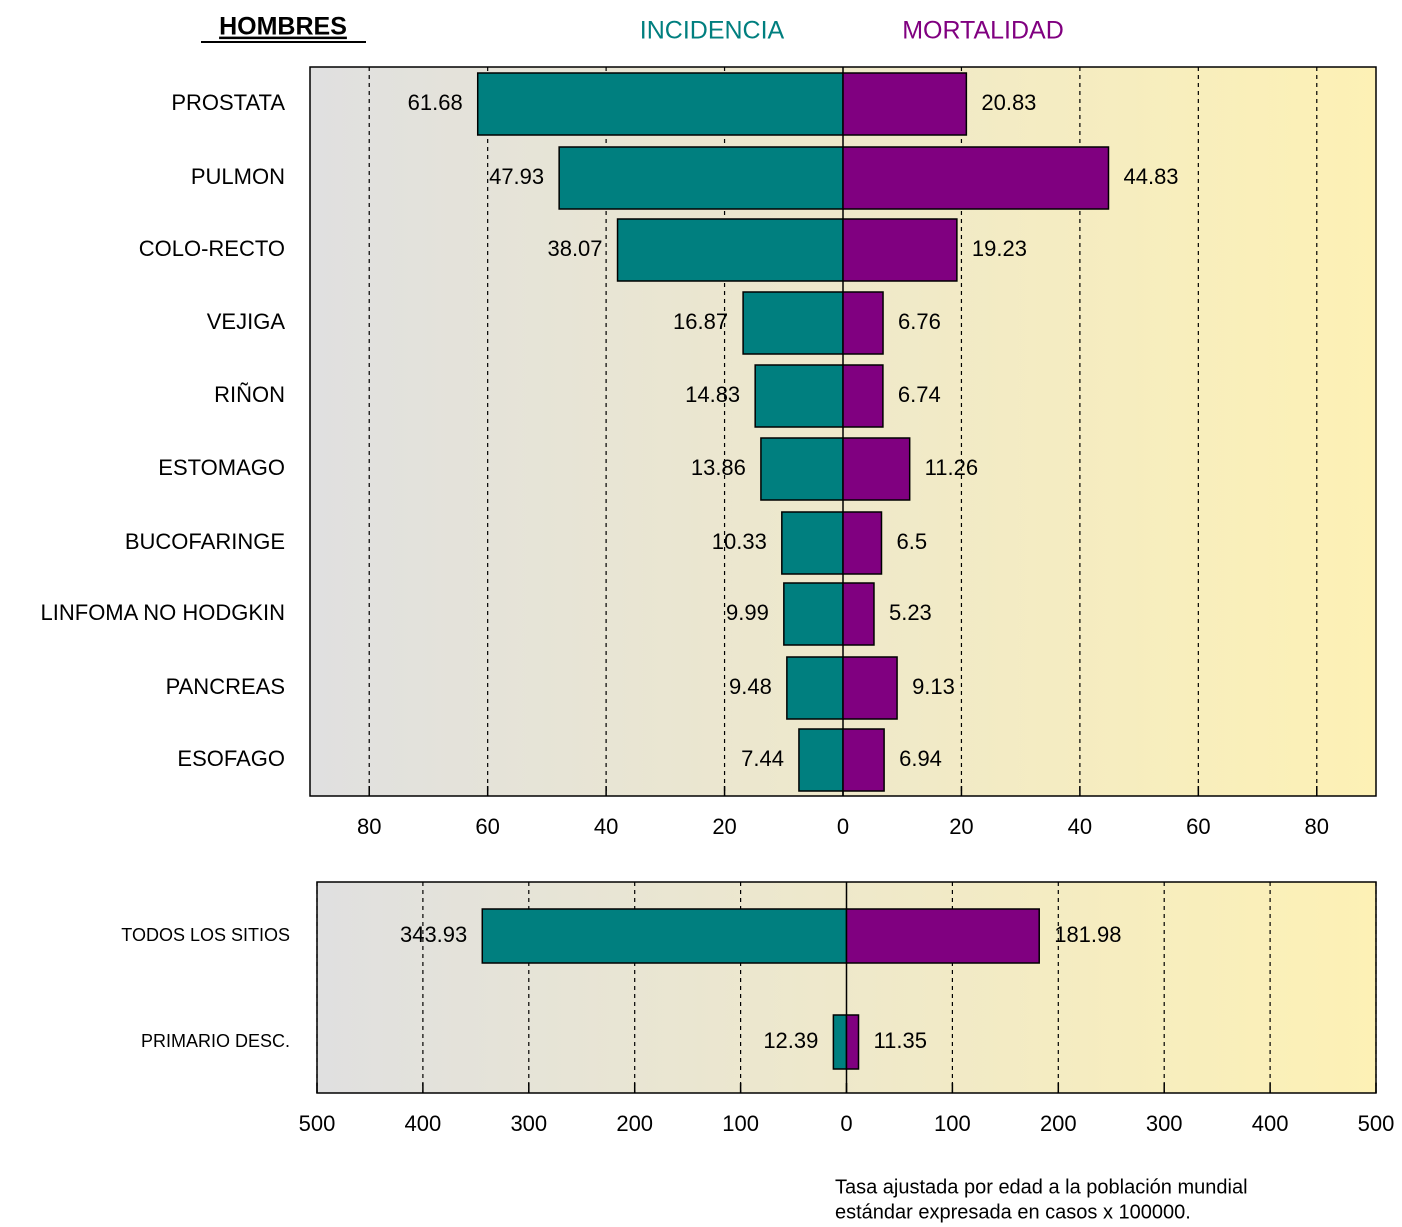  I want to click on value-label: 38.07, so click(574, 248).